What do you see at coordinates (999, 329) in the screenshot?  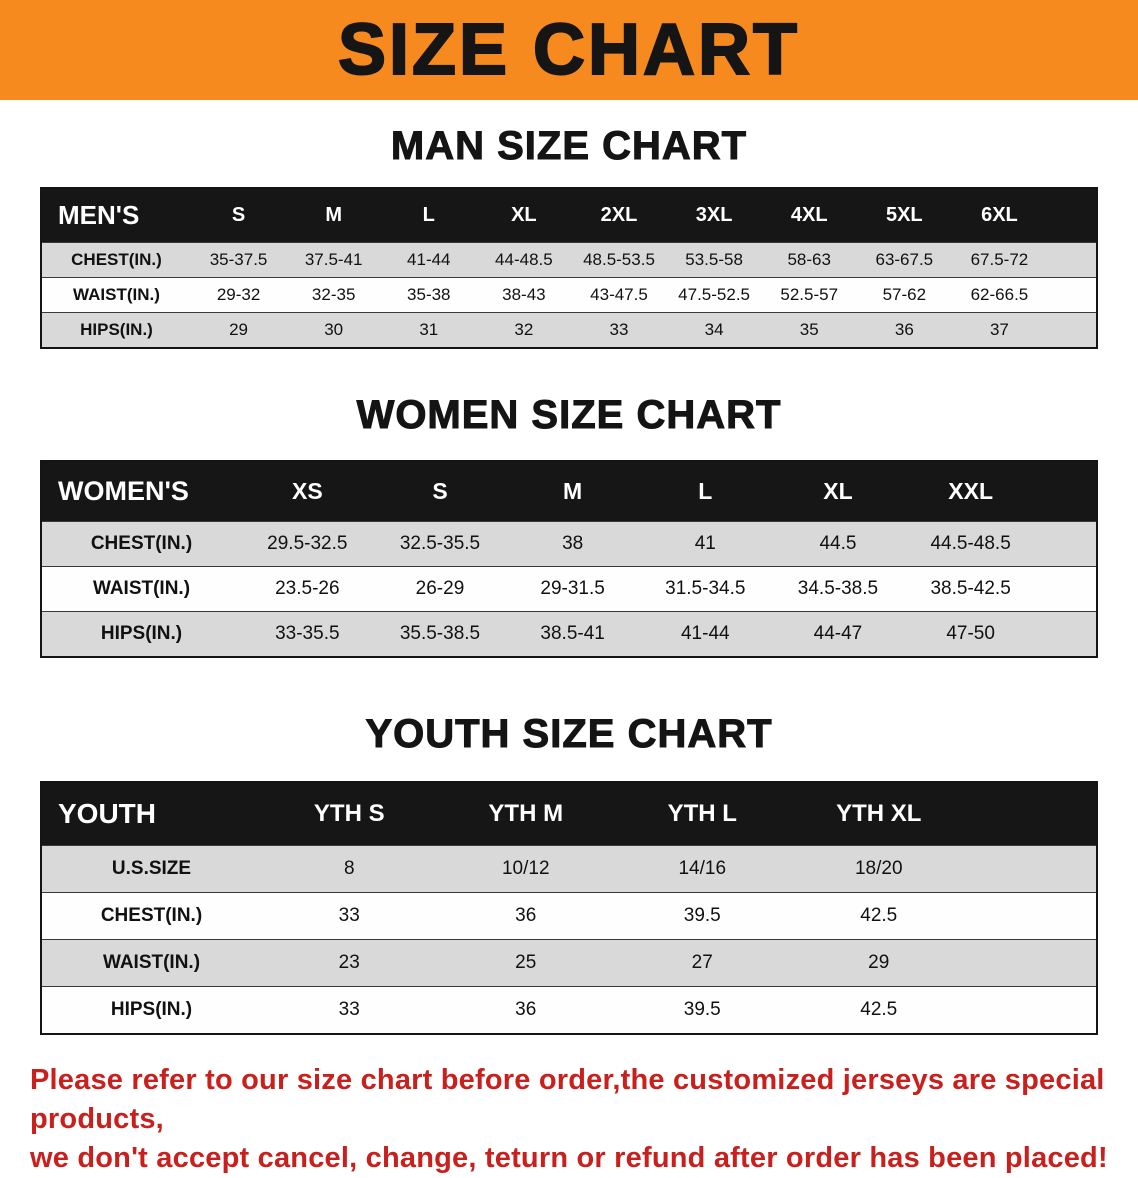 I see `size-value-cell: 37` at bounding box center [999, 329].